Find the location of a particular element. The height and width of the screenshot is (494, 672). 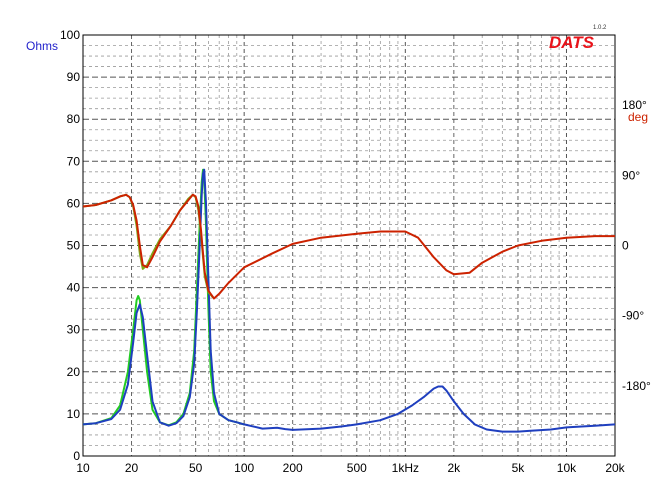

y-tick-label: 80 is located at coordinates (74, 119).